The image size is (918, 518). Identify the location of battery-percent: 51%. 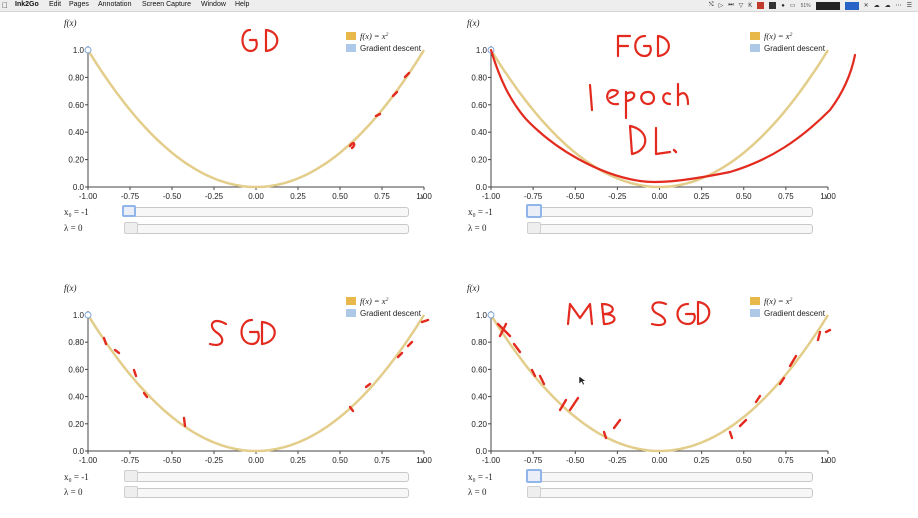
(805, 5).